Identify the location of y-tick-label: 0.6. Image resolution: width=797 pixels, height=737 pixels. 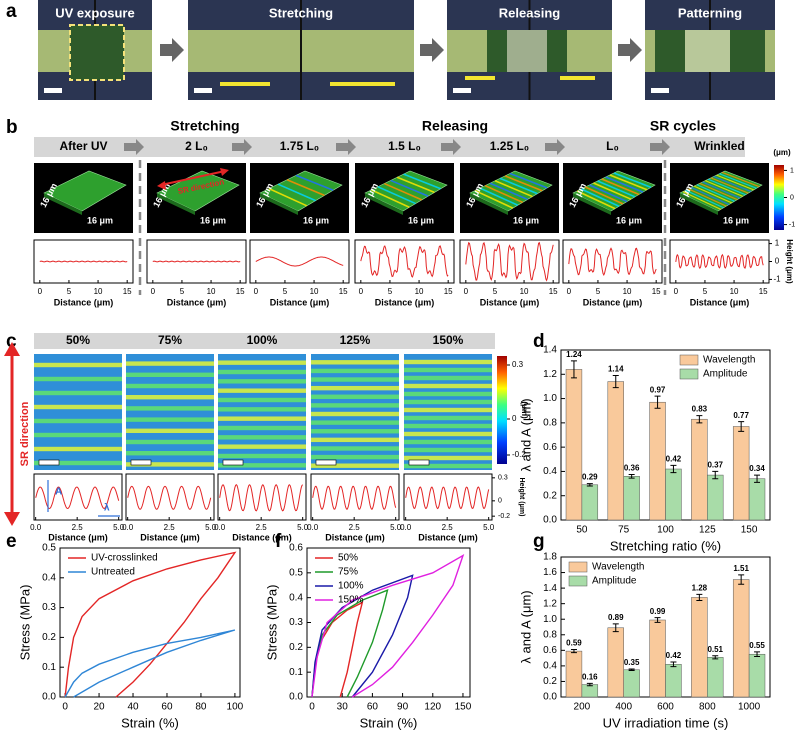
(550, 447).